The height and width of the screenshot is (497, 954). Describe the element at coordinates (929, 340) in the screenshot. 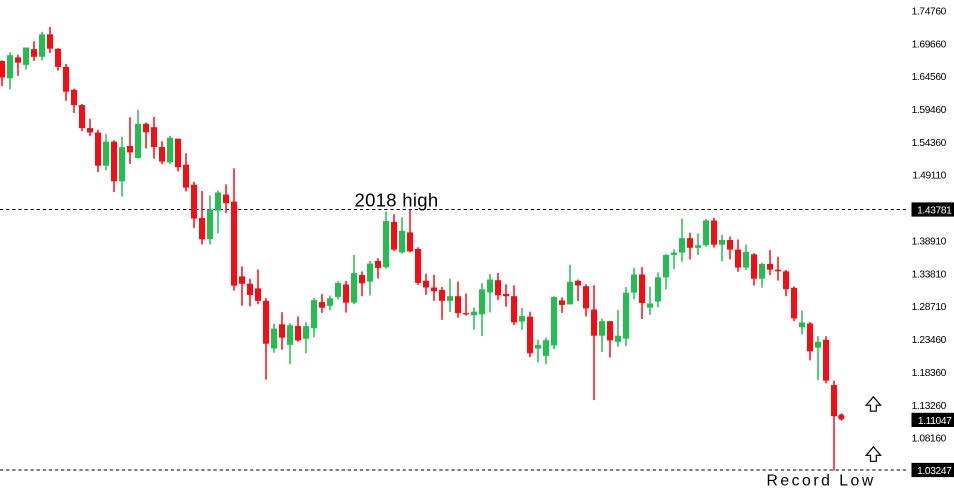

I see `svg-text: 1.23460` at that location.